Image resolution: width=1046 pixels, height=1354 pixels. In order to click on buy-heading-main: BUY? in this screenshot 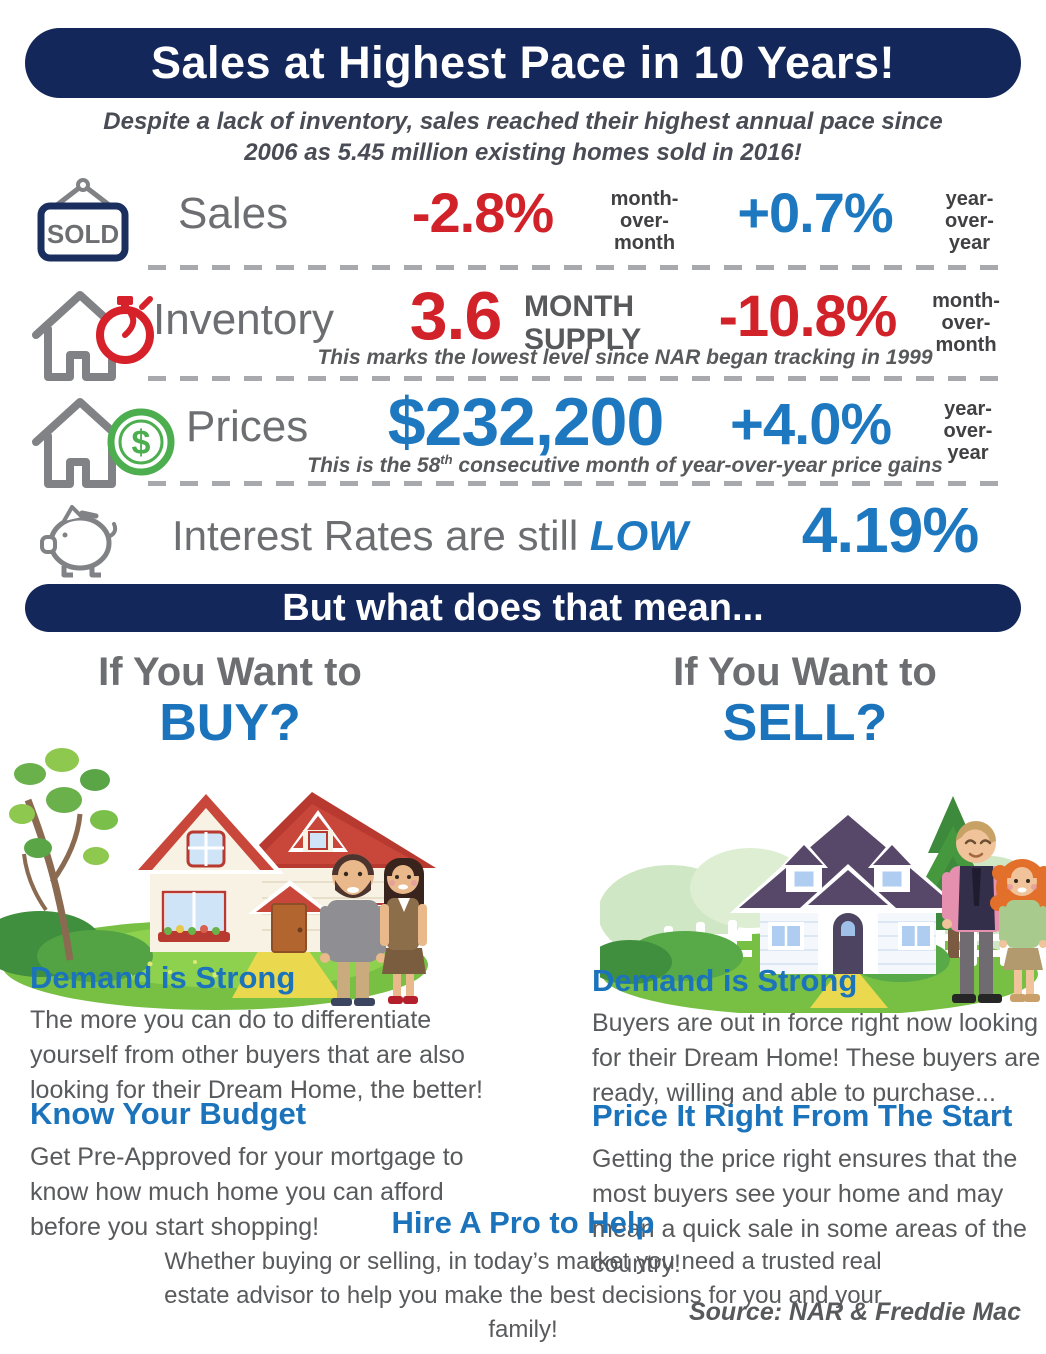, I will do `click(230, 723)`.